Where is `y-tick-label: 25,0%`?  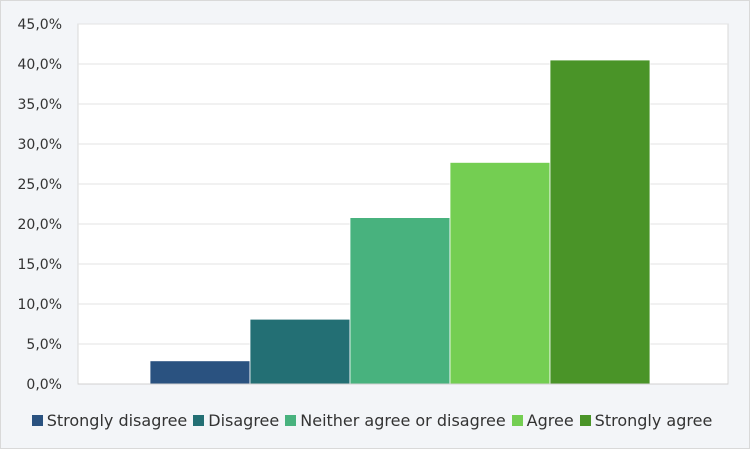
y-tick-label: 25,0% is located at coordinates (40, 185).